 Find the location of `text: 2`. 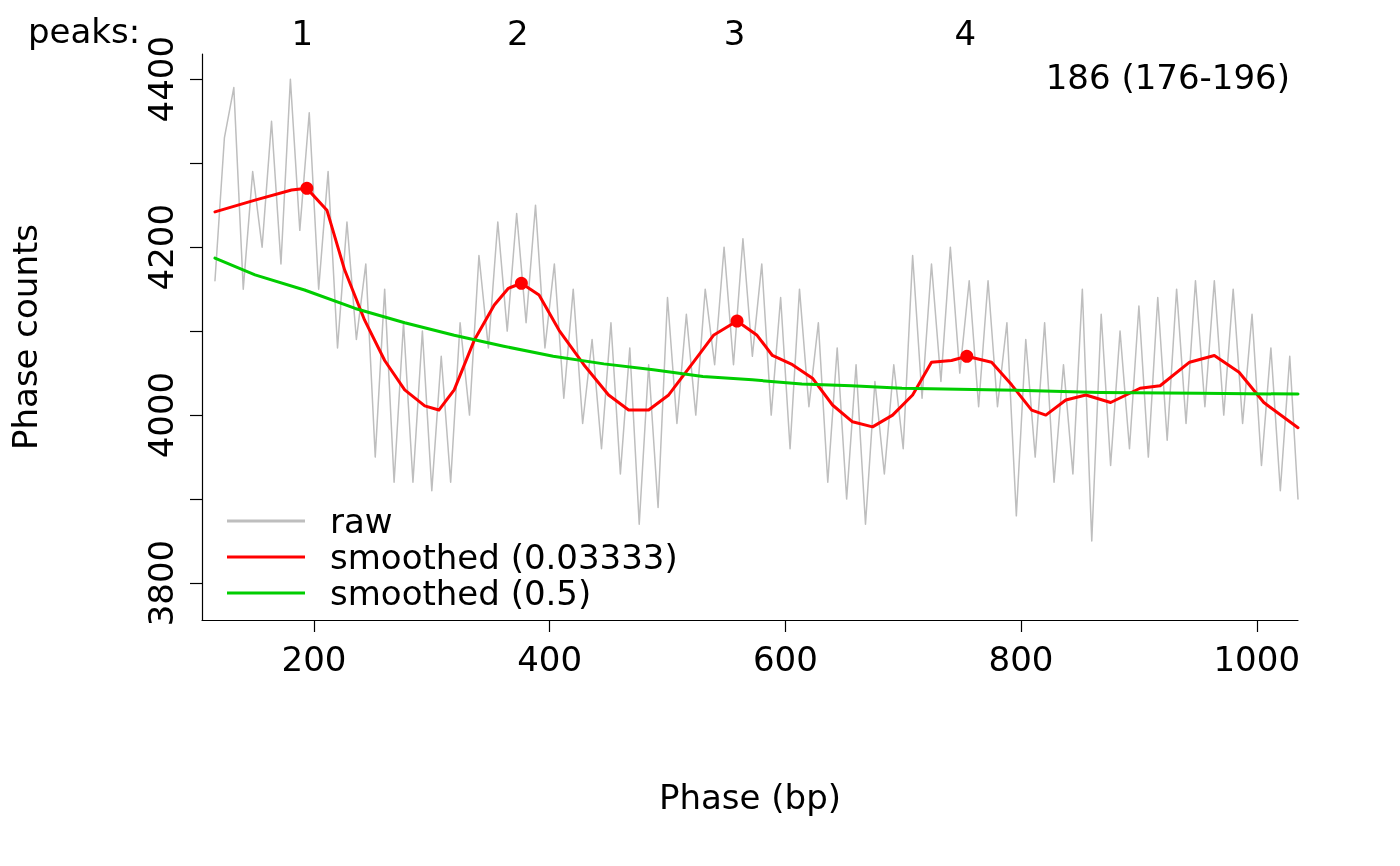

text: 2 is located at coordinates (518, 33).